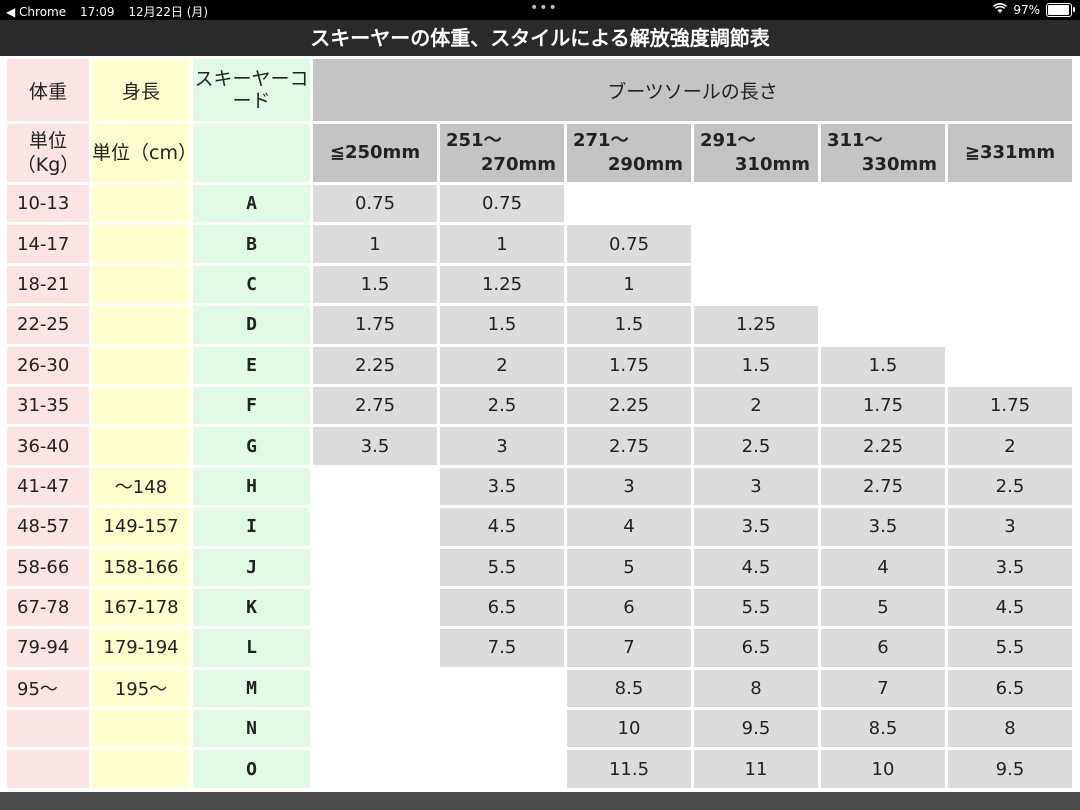 The width and height of the screenshot is (1080, 810). What do you see at coordinates (756, 153) in the screenshot?
I see `boot-size-header: 291～ 310mm` at bounding box center [756, 153].